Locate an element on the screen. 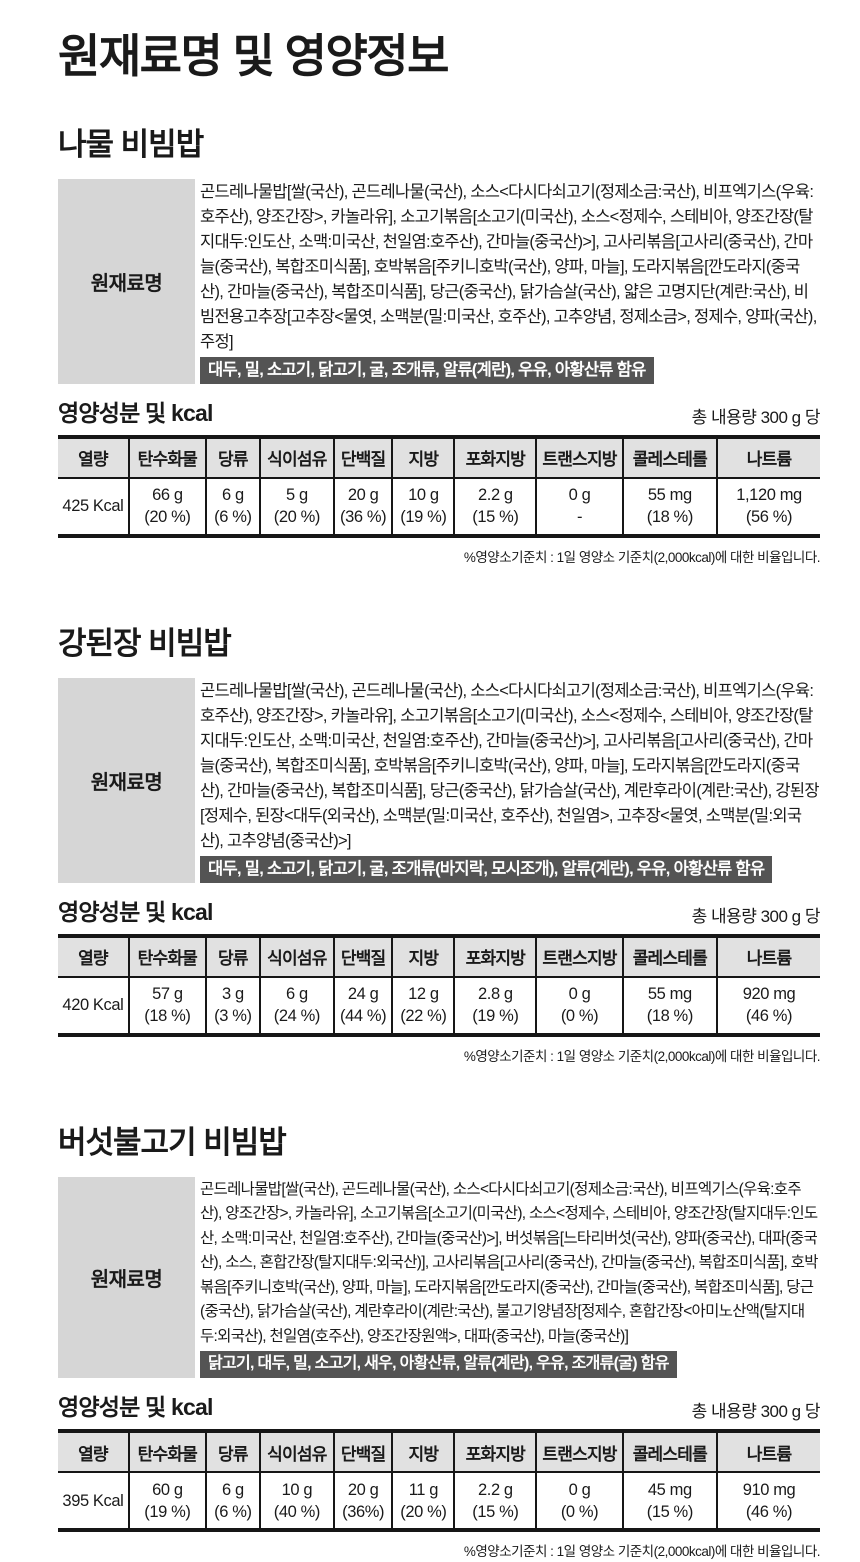 Image resolution: width=860 pixels, height=1562 pixels. value-cholesterol: 55 mg (18 %) is located at coordinates (669, 506).